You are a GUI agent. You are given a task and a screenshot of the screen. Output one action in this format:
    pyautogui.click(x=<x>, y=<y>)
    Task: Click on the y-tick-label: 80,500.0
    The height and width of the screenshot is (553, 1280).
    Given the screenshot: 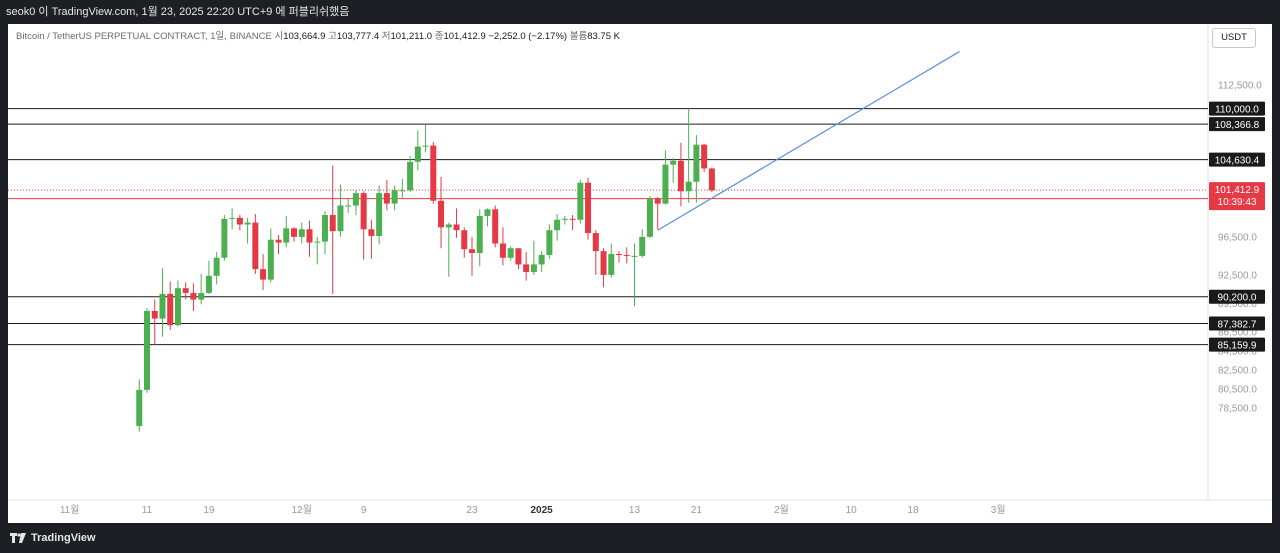 What is the action you would take?
    pyautogui.click(x=1237, y=389)
    